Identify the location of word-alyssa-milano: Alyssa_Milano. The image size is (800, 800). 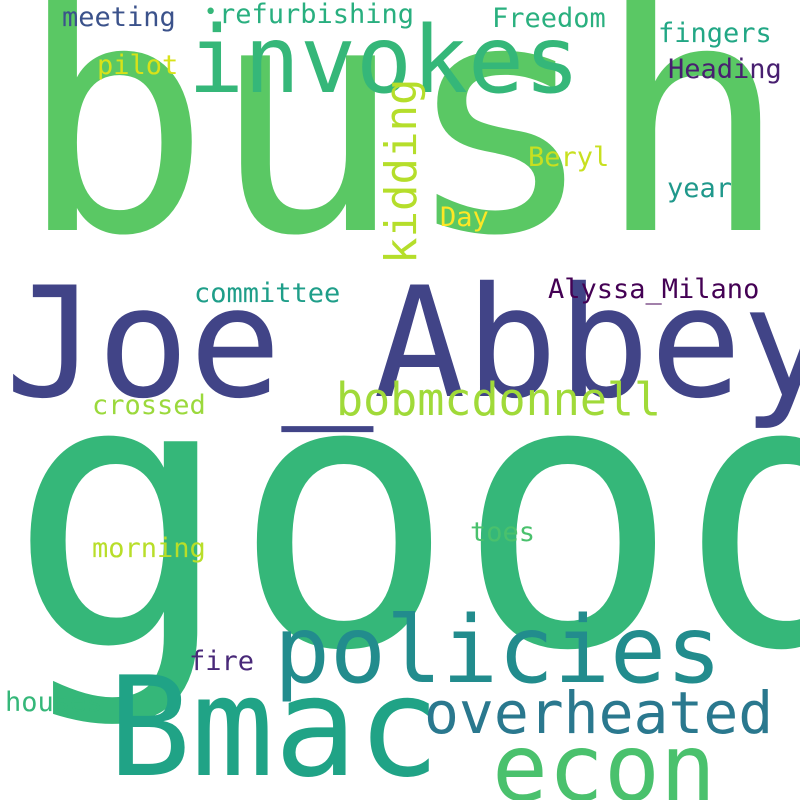
(654, 289).